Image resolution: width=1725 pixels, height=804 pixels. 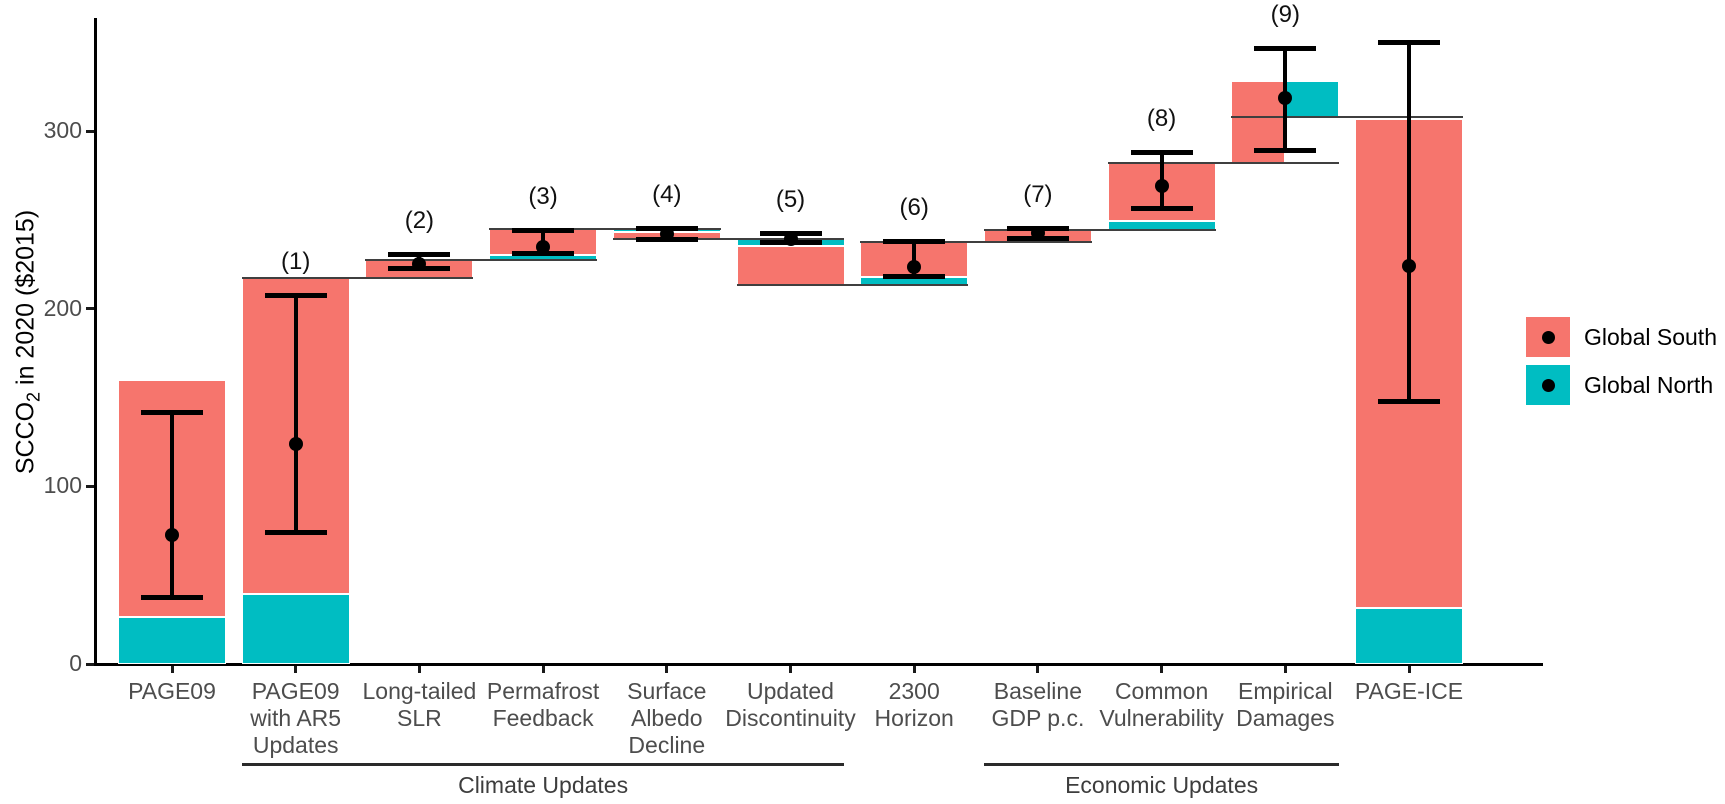 I want to click on bar-annotation: (9), so click(x=1285, y=14).